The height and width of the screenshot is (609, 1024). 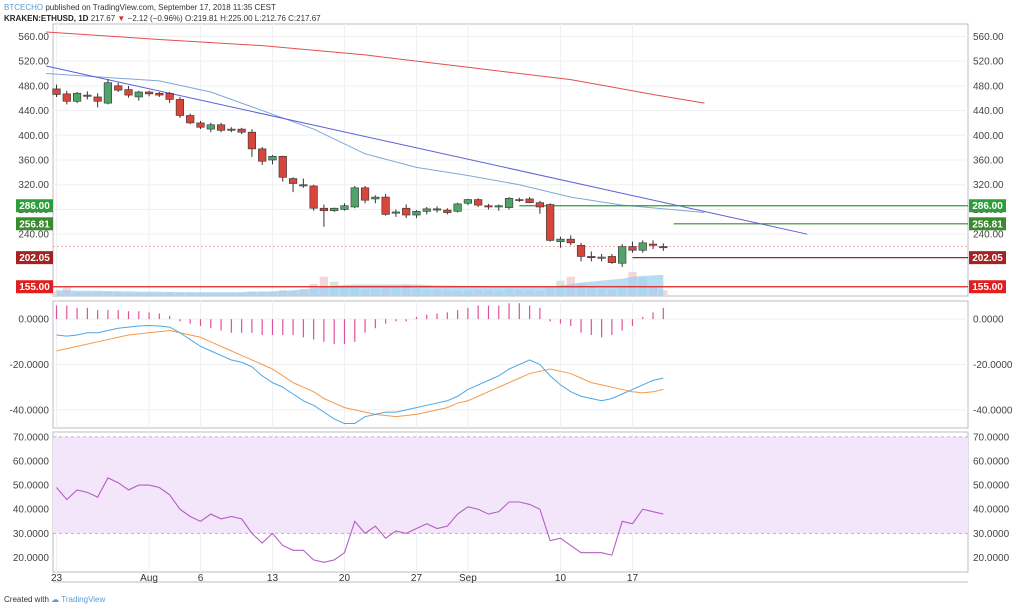 What do you see at coordinates (987, 258) in the screenshot?
I see `level-label-right: 202.05` at bounding box center [987, 258].